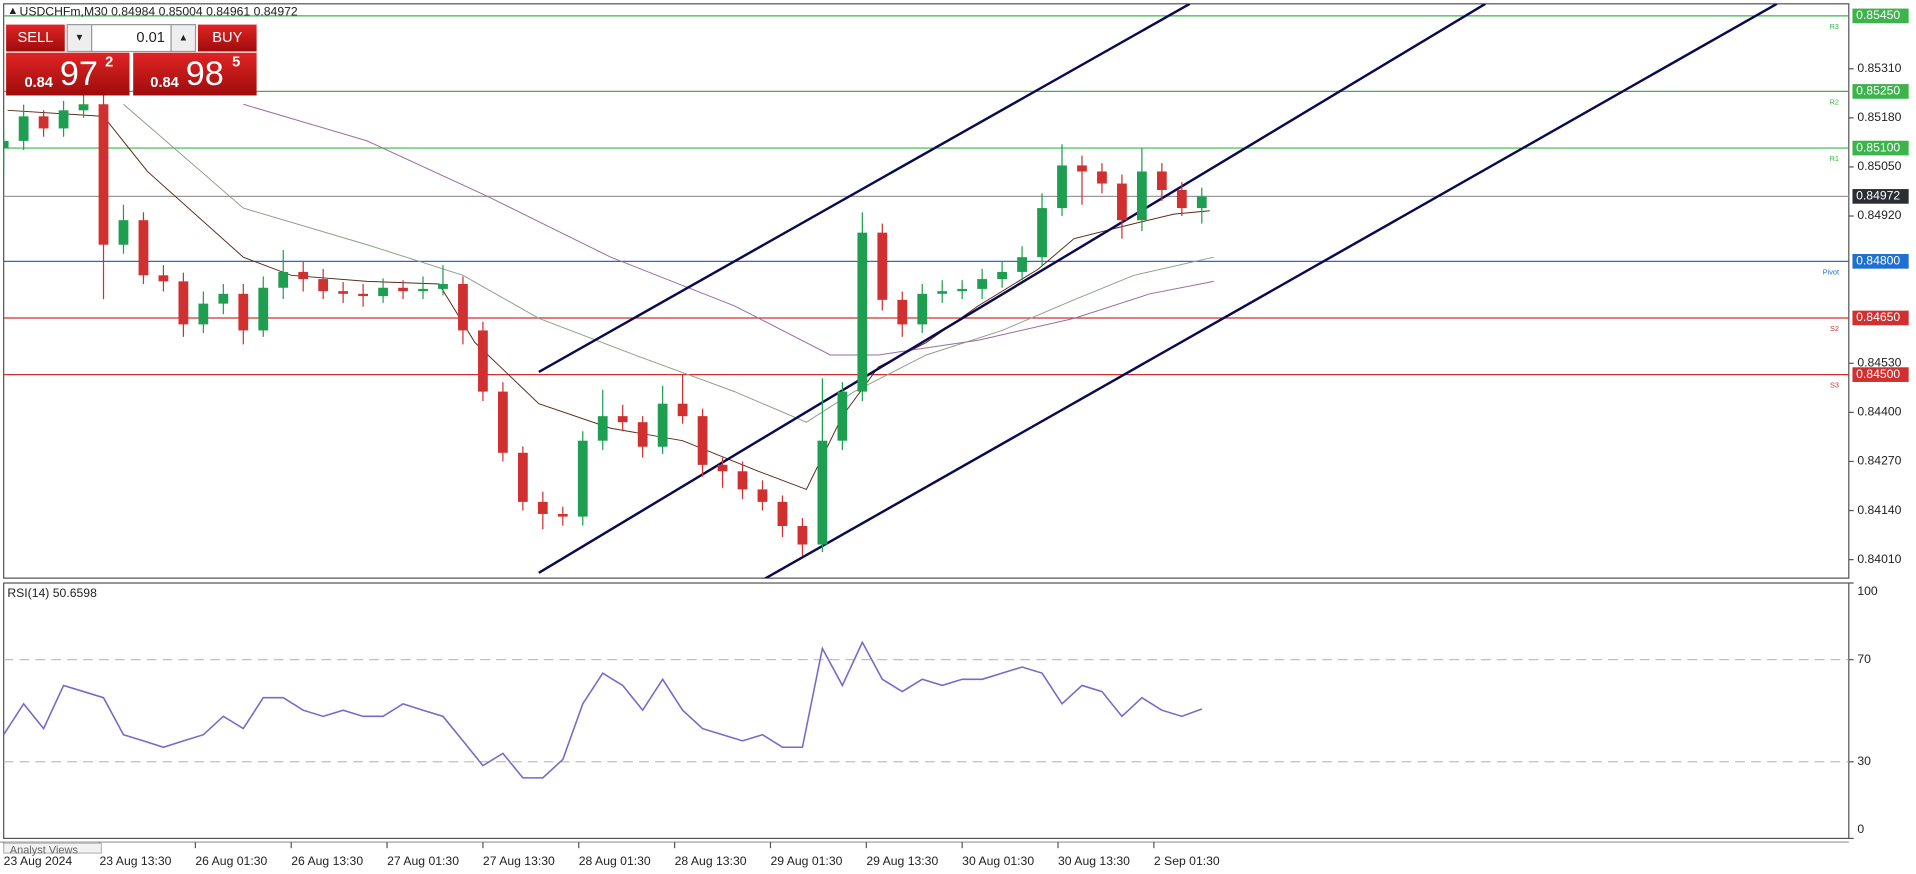 The image size is (1916, 874). Describe the element at coordinates (38, 83) in the screenshot. I see `sell-price-big: 0.84` at that location.